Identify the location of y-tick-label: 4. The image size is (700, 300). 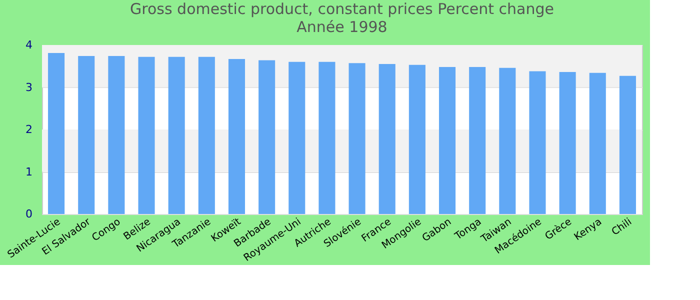
(29, 45).